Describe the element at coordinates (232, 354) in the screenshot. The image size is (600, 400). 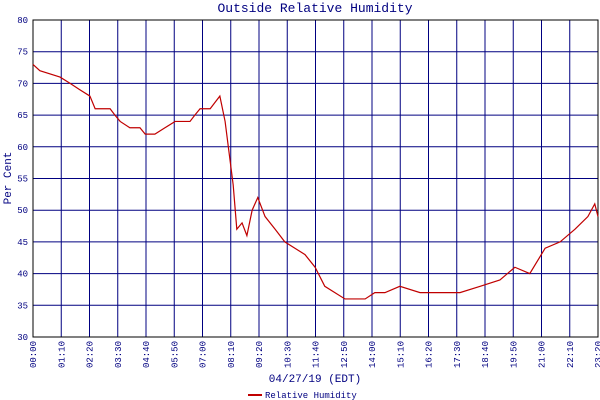
I see `x-tick-label: 08:10` at that location.